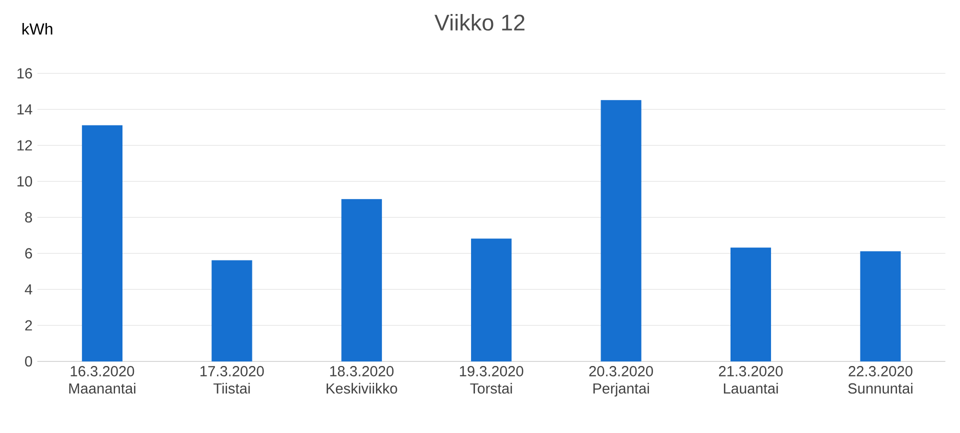  I want to click on y-tick-label: 10, so click(24, 181).